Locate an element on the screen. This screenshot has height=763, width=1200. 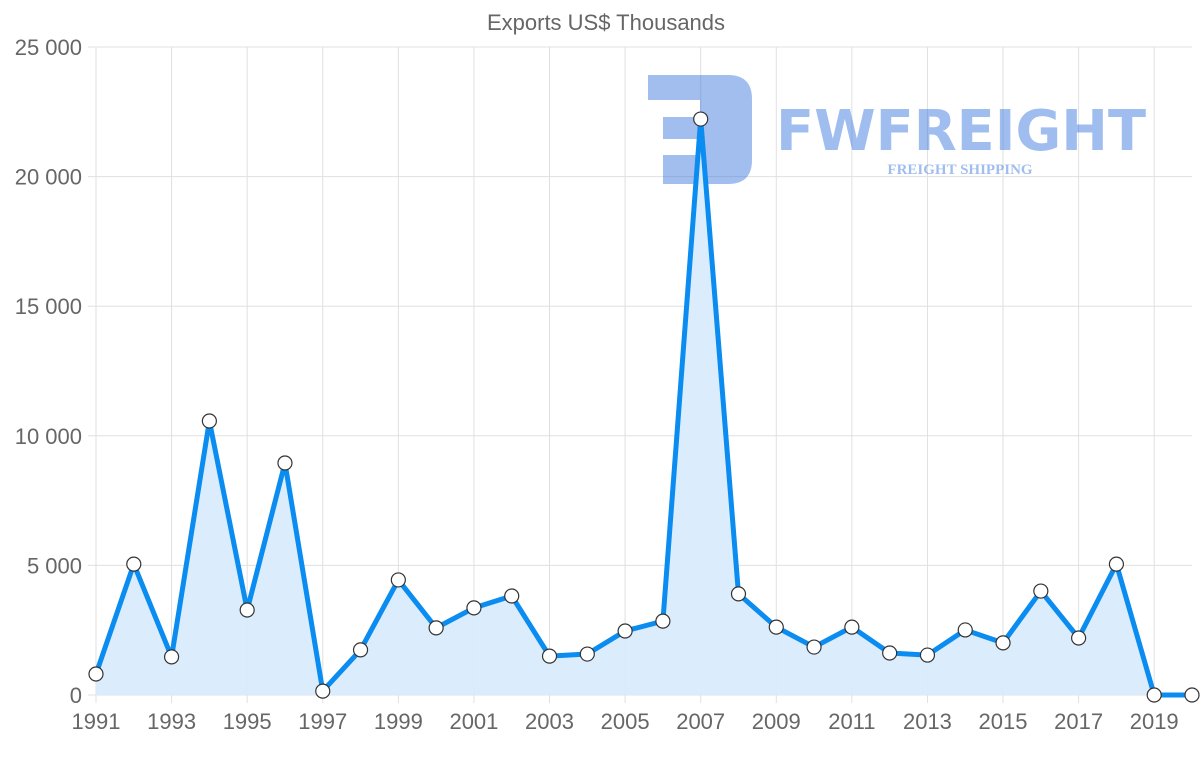
fwfreight-watermark-logo: FWFREIGHT FREIGHT SHIPPING is located at coordinates (897, 129).